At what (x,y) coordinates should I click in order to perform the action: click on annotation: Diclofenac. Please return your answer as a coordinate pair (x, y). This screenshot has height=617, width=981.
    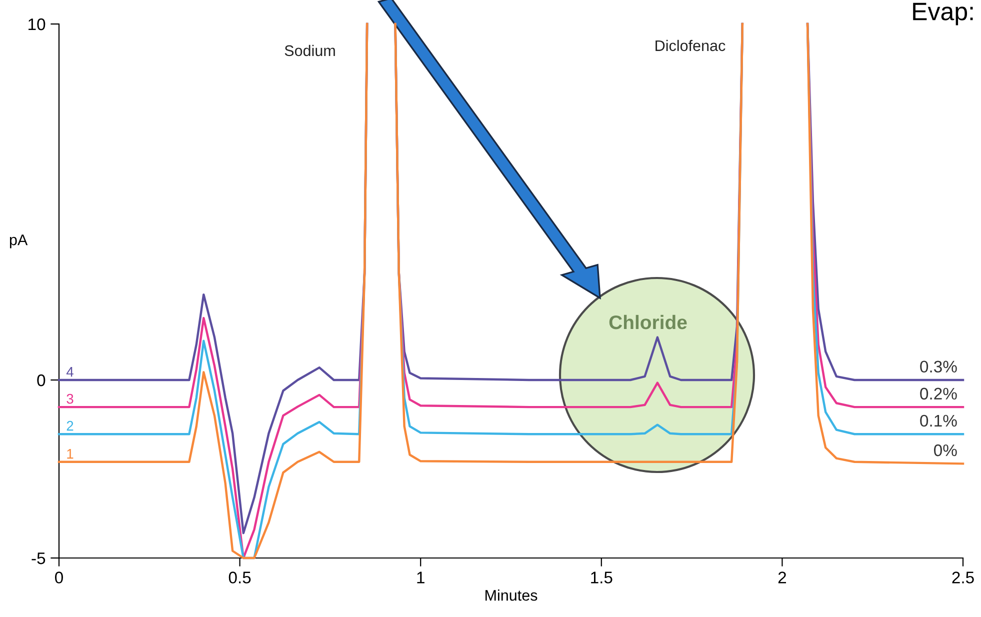
    Looking at the image, I should click on (691, 46).